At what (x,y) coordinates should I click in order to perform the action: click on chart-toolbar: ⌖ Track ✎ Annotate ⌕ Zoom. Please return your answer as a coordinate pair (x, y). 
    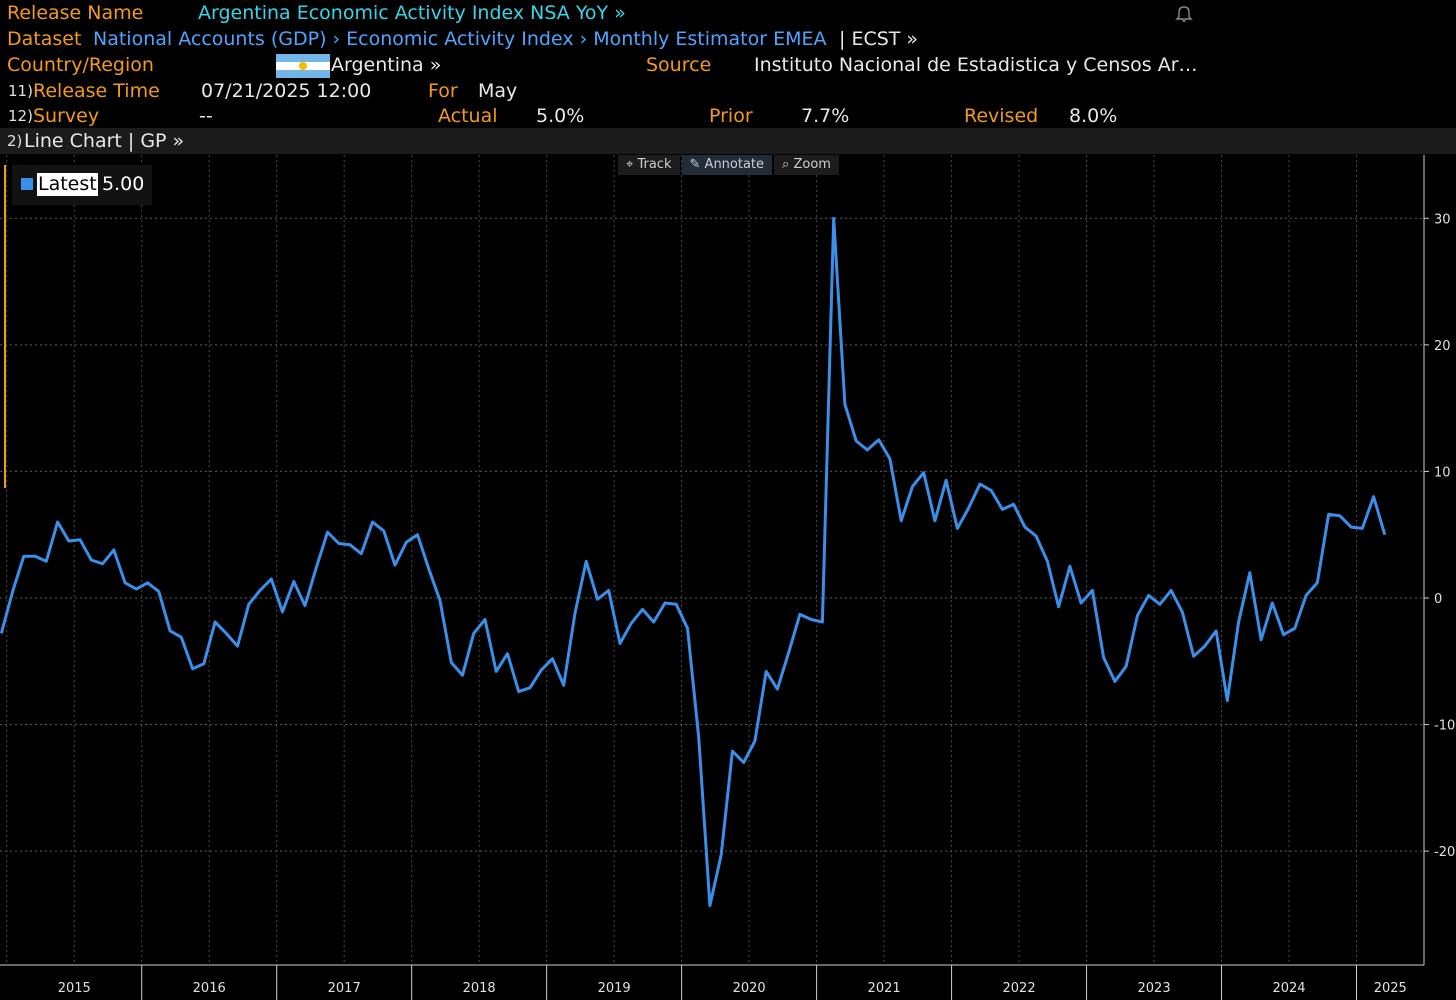
    Looking at the image, I should click on (728, 165).